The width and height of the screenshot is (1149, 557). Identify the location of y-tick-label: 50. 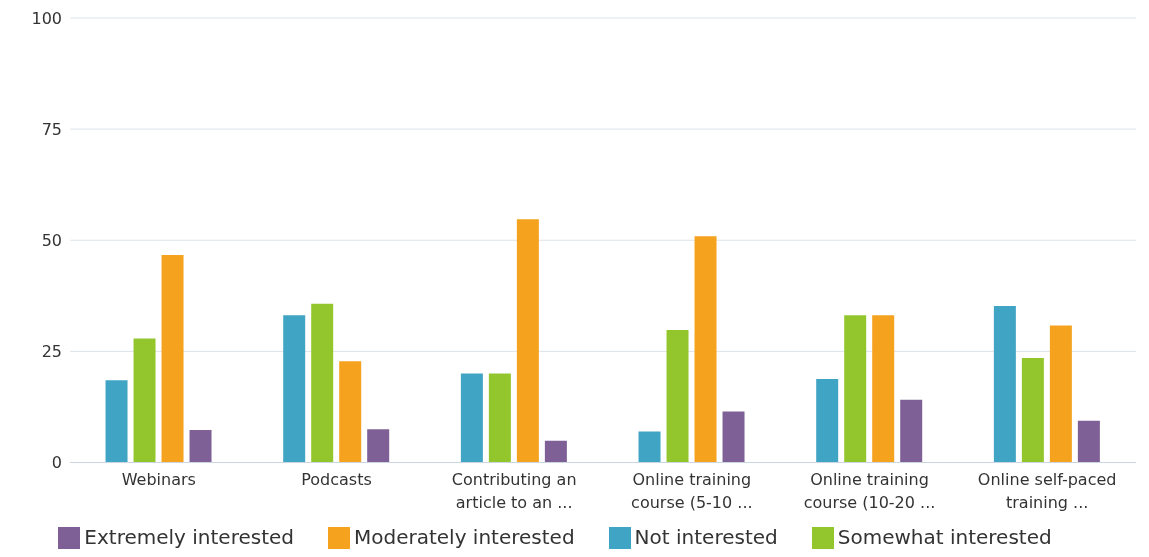
(51, 240).